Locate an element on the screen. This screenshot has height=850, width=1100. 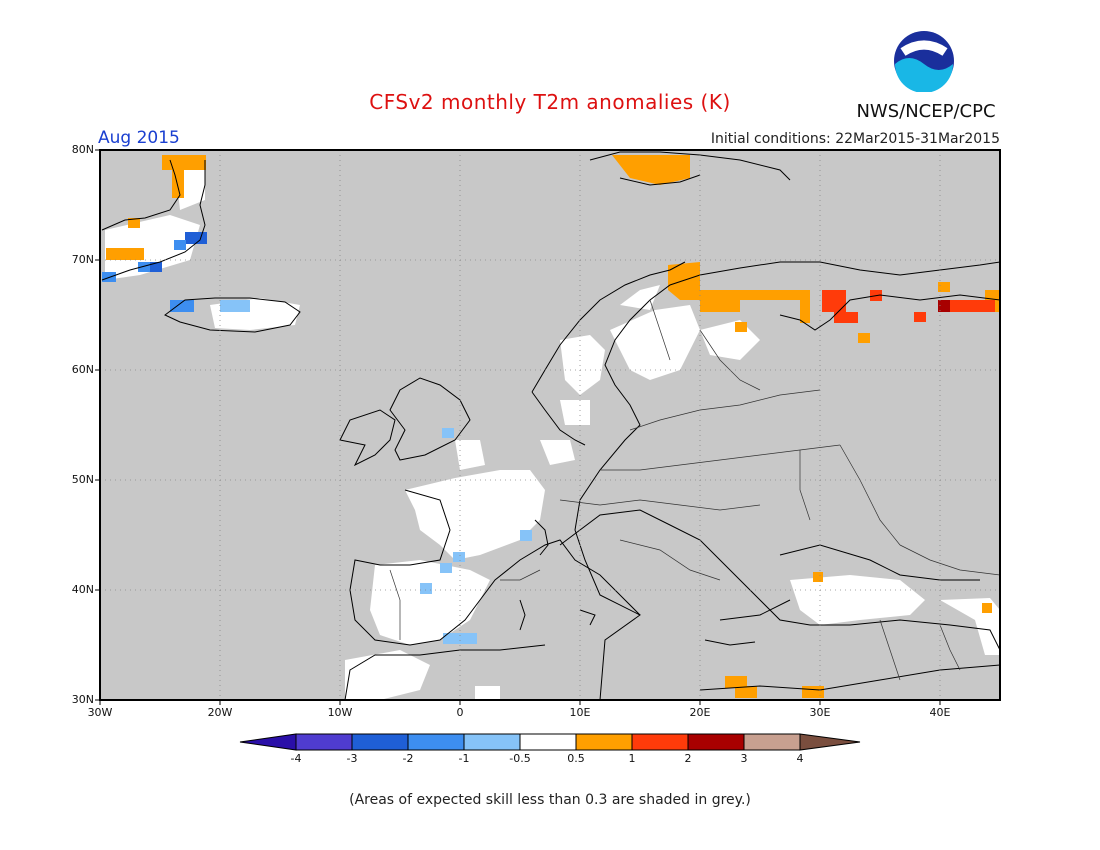
agency-label: NWS/NCEP/CPC is located at coordinates (926, 111).